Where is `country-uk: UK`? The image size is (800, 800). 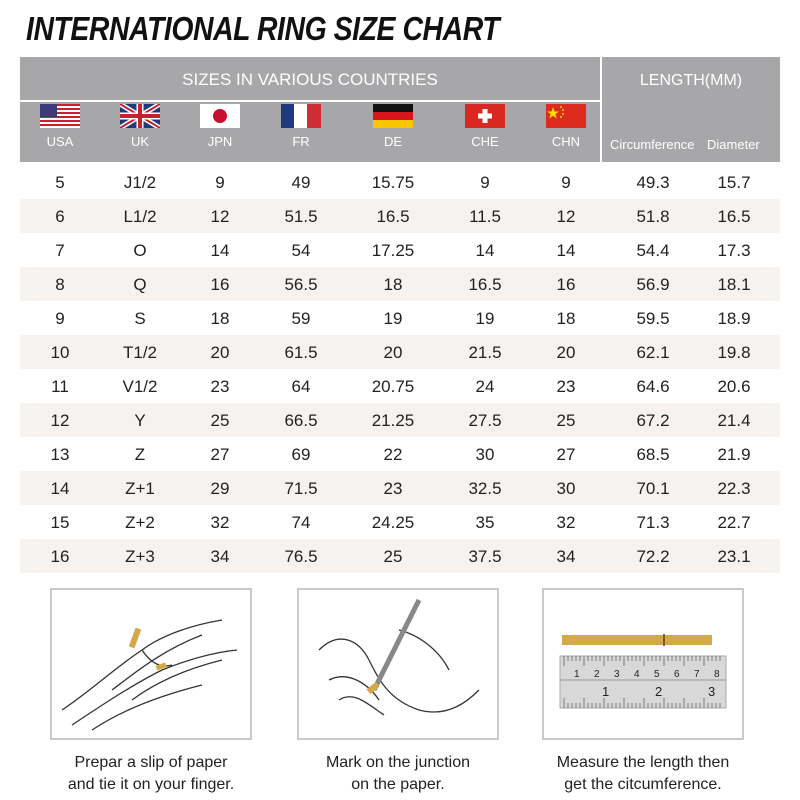 country-uk: UK is located at coordinates (140, 126).